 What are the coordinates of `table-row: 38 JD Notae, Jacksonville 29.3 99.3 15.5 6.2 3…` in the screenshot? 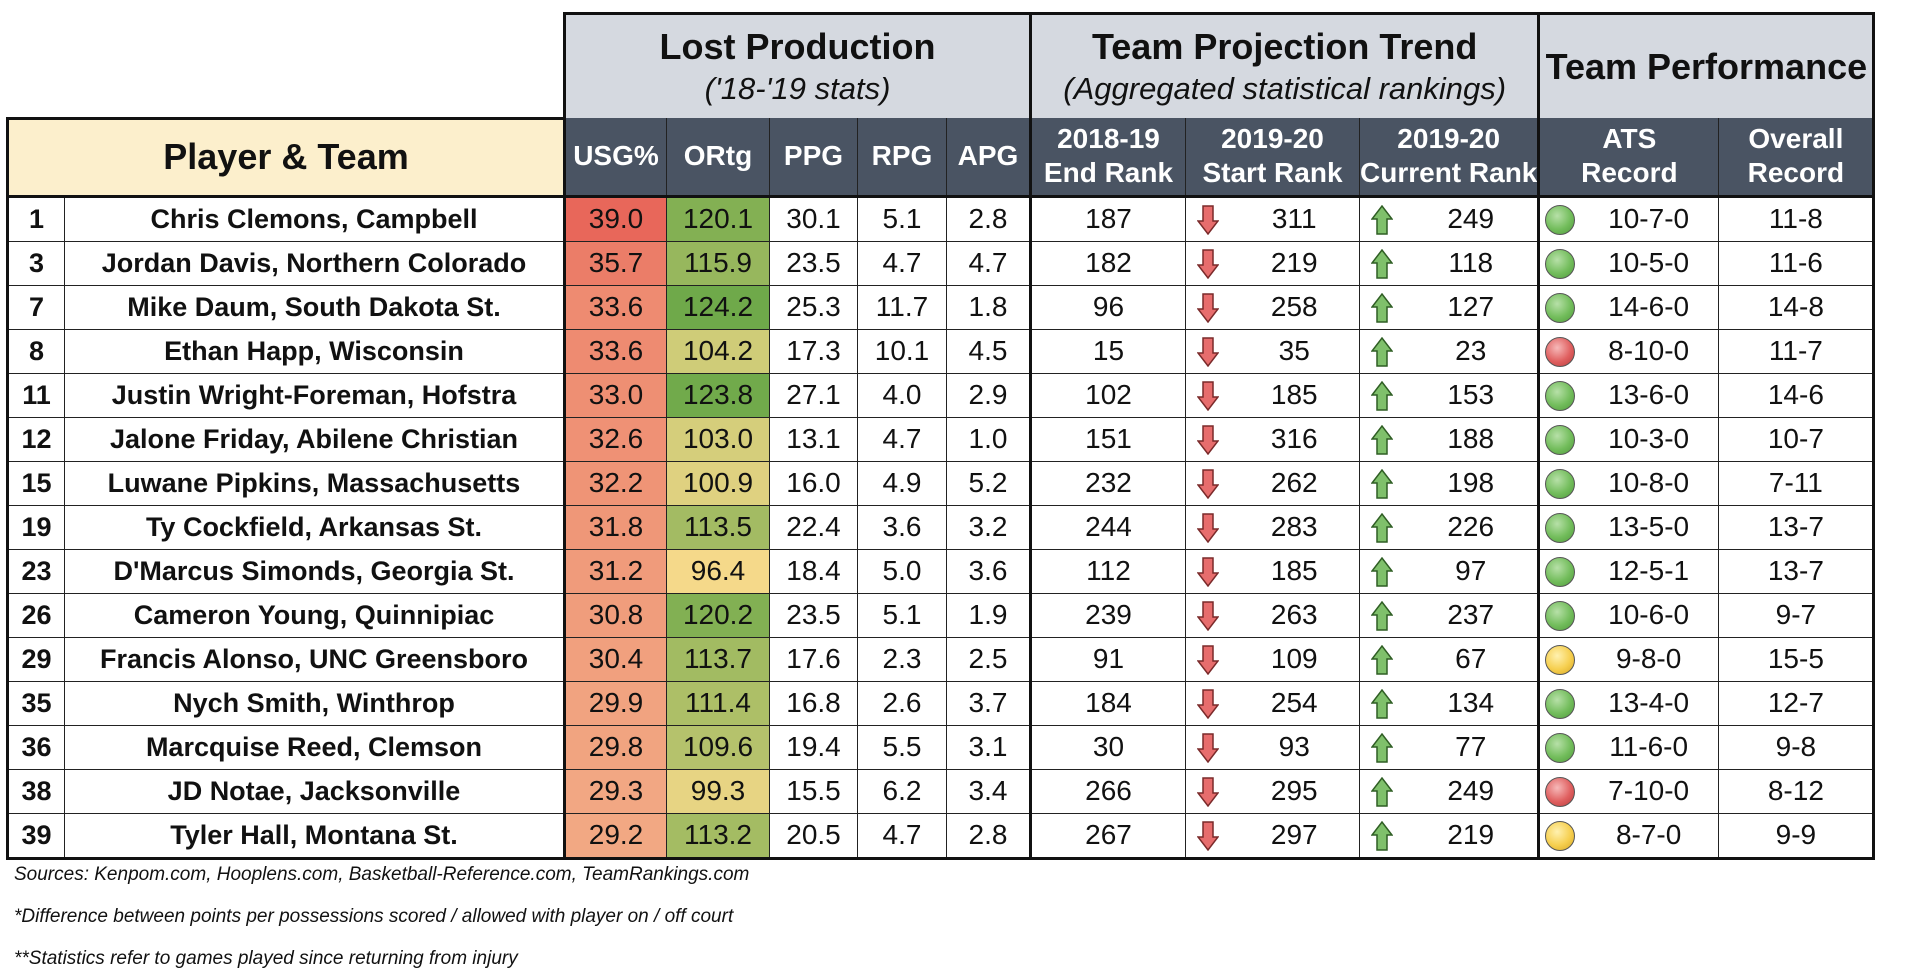 It's located at (941, 791).